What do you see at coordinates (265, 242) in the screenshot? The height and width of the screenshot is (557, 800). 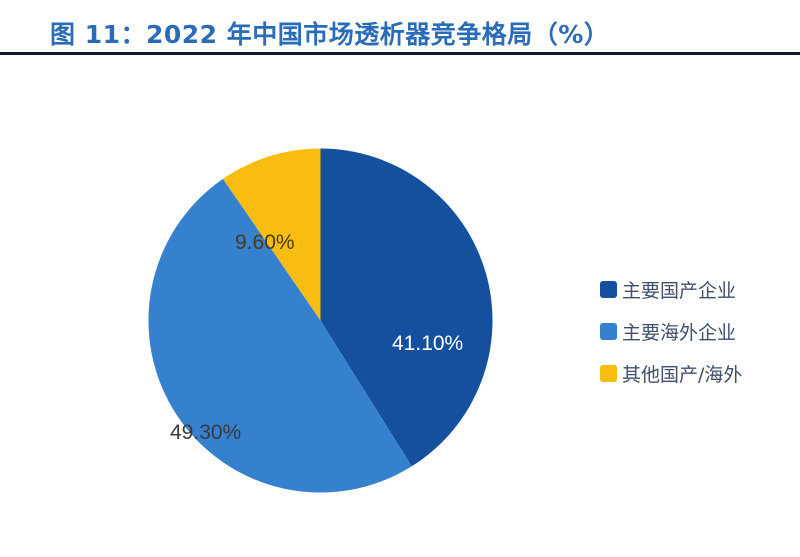 I see `pie-label-other: 9.60%` at bounding box center [265, 242].